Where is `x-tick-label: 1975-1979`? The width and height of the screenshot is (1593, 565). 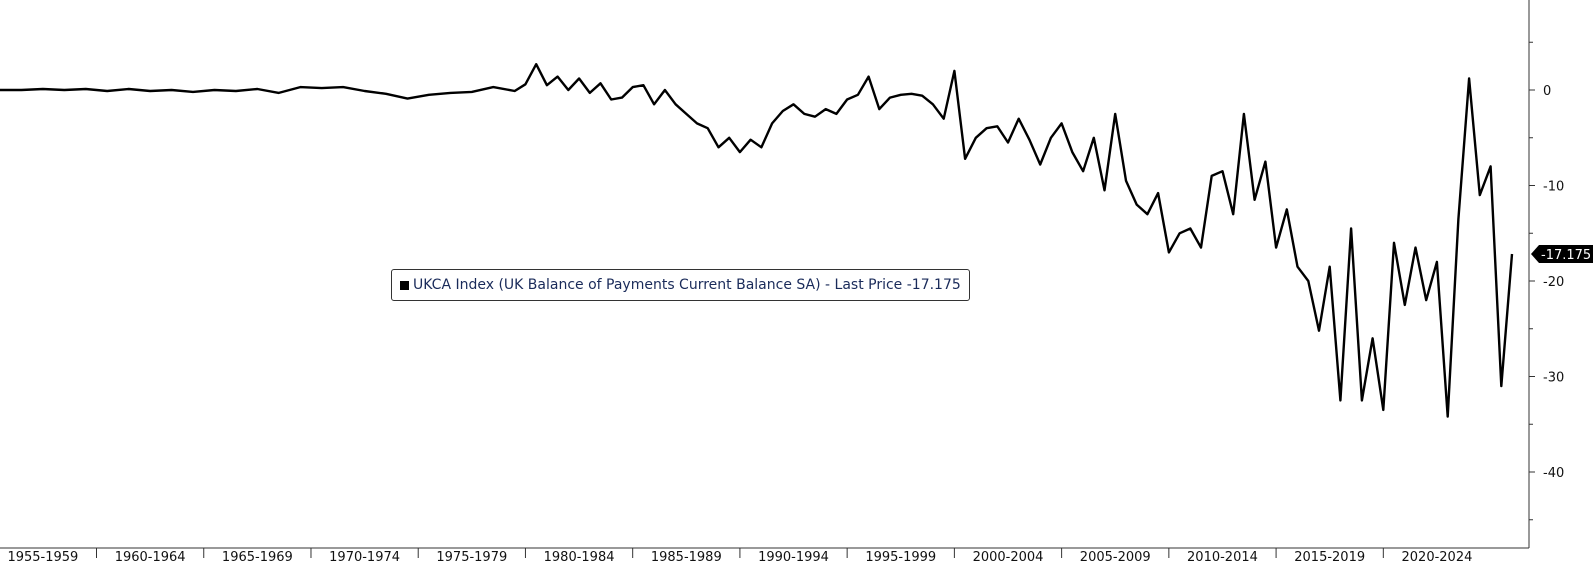
x-tick-label: 1975-1979 is located at coordinates (471, 557).